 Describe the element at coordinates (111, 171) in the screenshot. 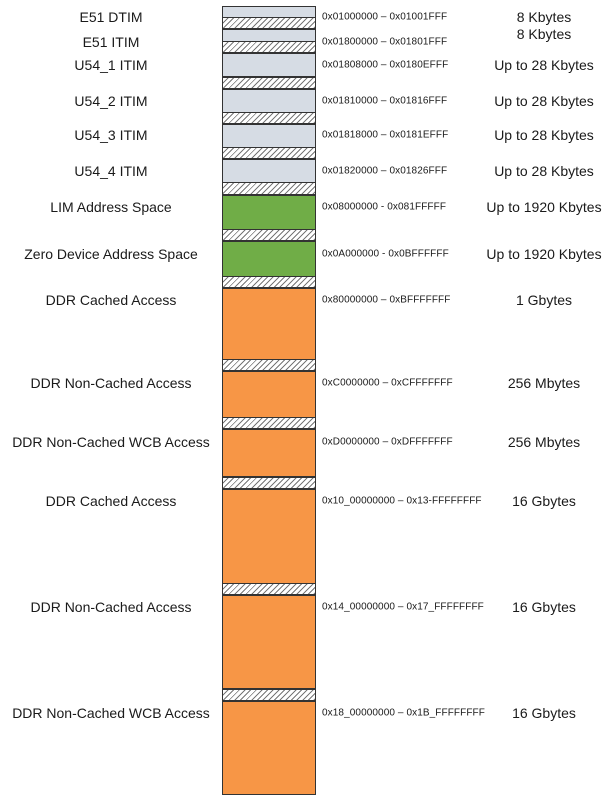

I see `region-label: U54_4 ITIM` at that location.